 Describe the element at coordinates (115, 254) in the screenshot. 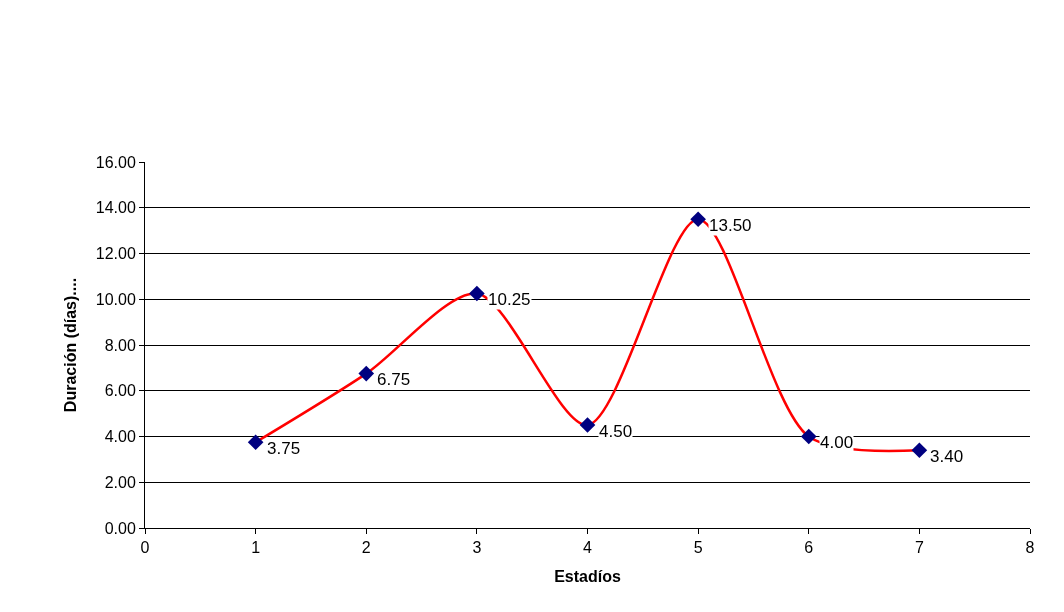

I see `y-tick-label: 12.00` at that location.